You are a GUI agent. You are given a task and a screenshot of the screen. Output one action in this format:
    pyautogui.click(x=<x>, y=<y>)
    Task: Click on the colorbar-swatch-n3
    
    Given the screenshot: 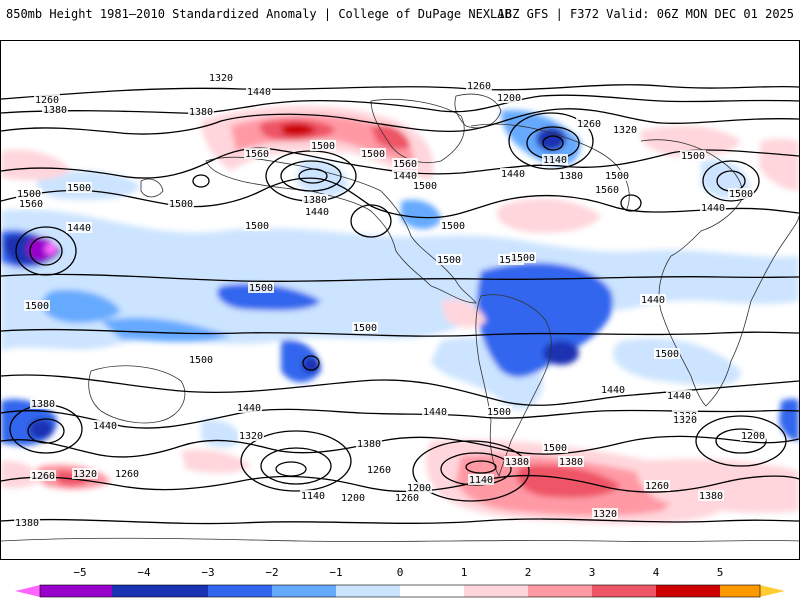 What is the action you would take?
    pyautogui.click(x=160, y=591)
    